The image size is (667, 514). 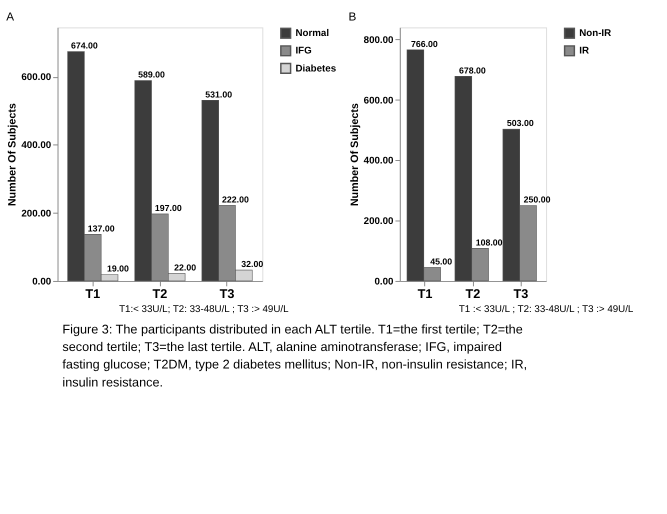 What do you see at coordinates (424, 43) in the screenshot?
I see `data-label: 766.00` at bounding box center [424, 43].